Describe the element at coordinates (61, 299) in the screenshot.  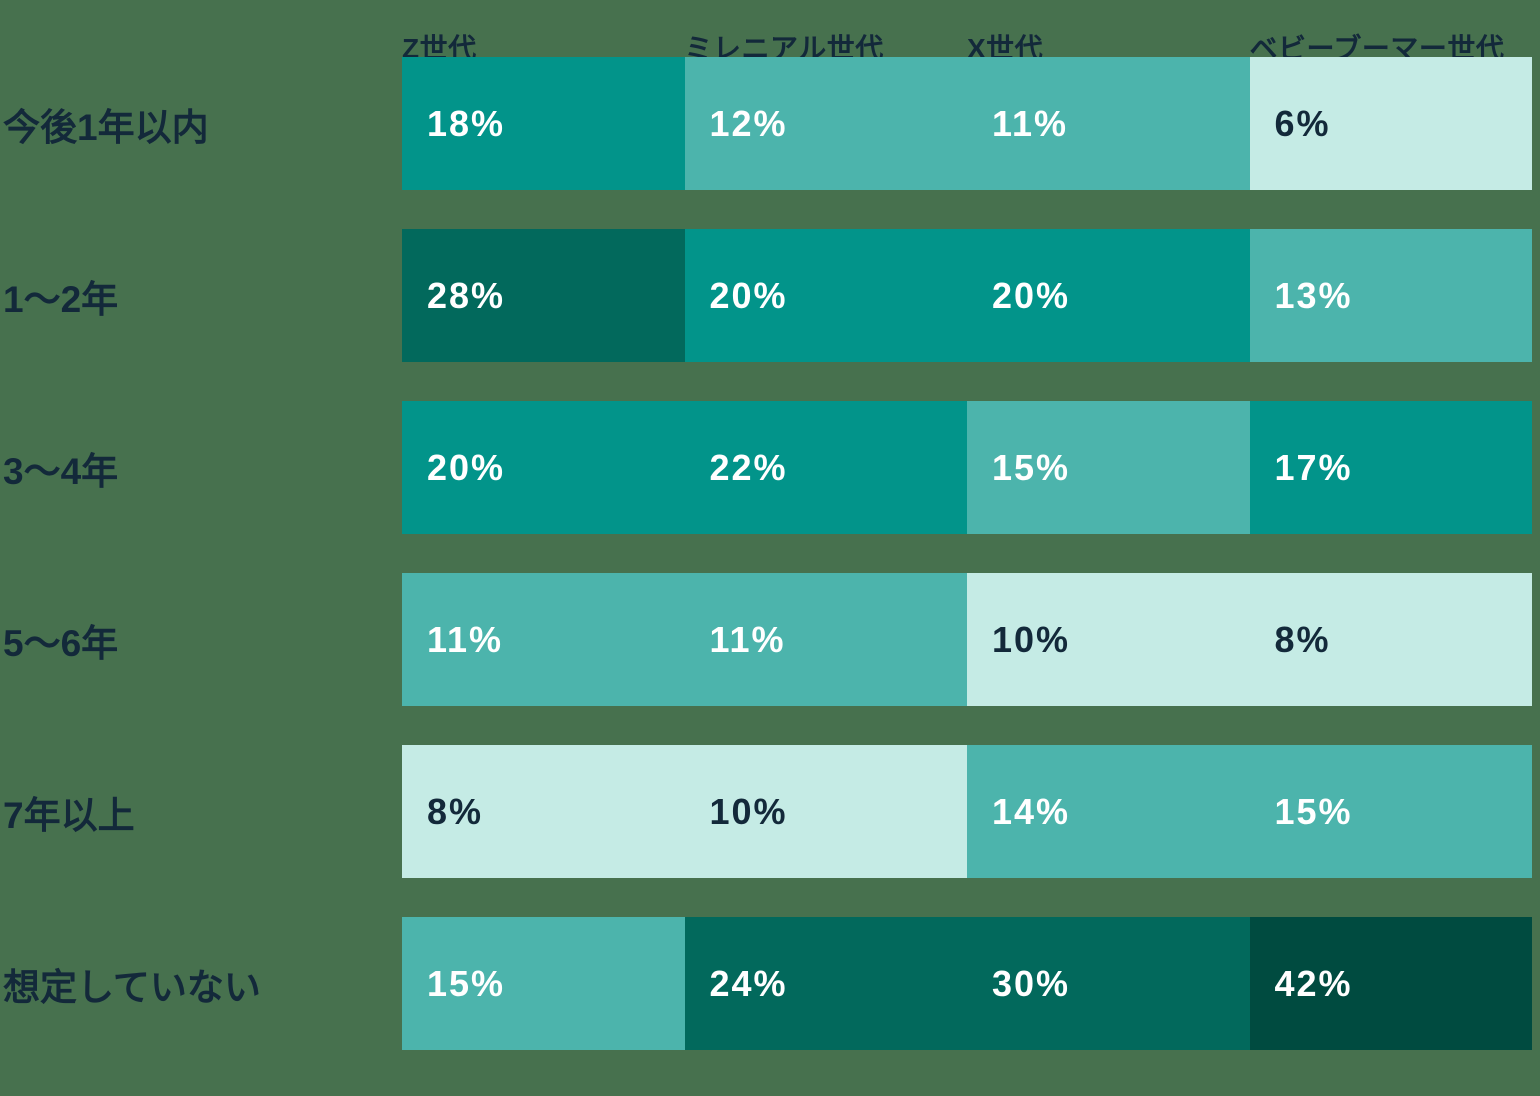
I see `row-label: 1〜2年` at that location.